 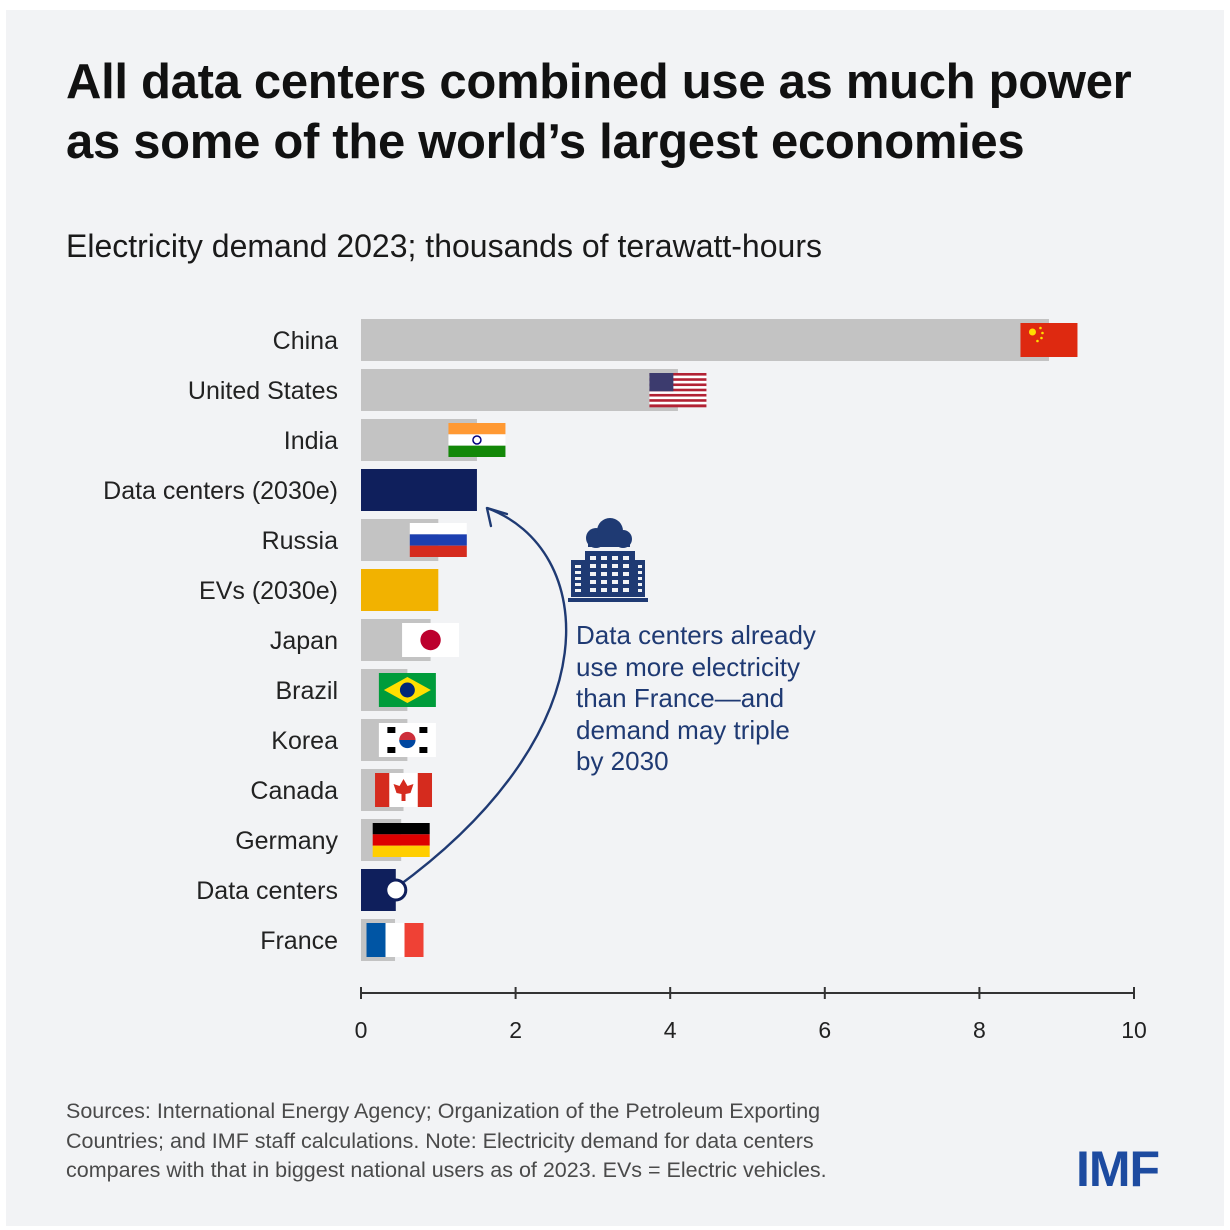 What do you see at coordinates (824, 1030) in the screenshot?
I see `x-tick-label: 6` at bounding box center [824, 1030].